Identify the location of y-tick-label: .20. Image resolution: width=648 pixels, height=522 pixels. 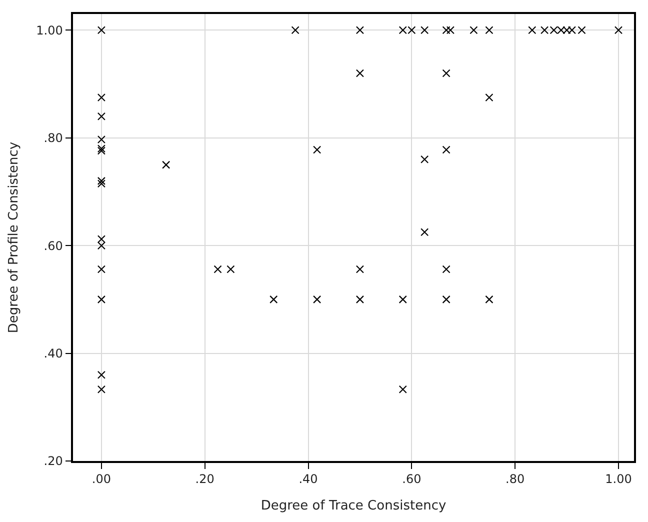
(53, 461).